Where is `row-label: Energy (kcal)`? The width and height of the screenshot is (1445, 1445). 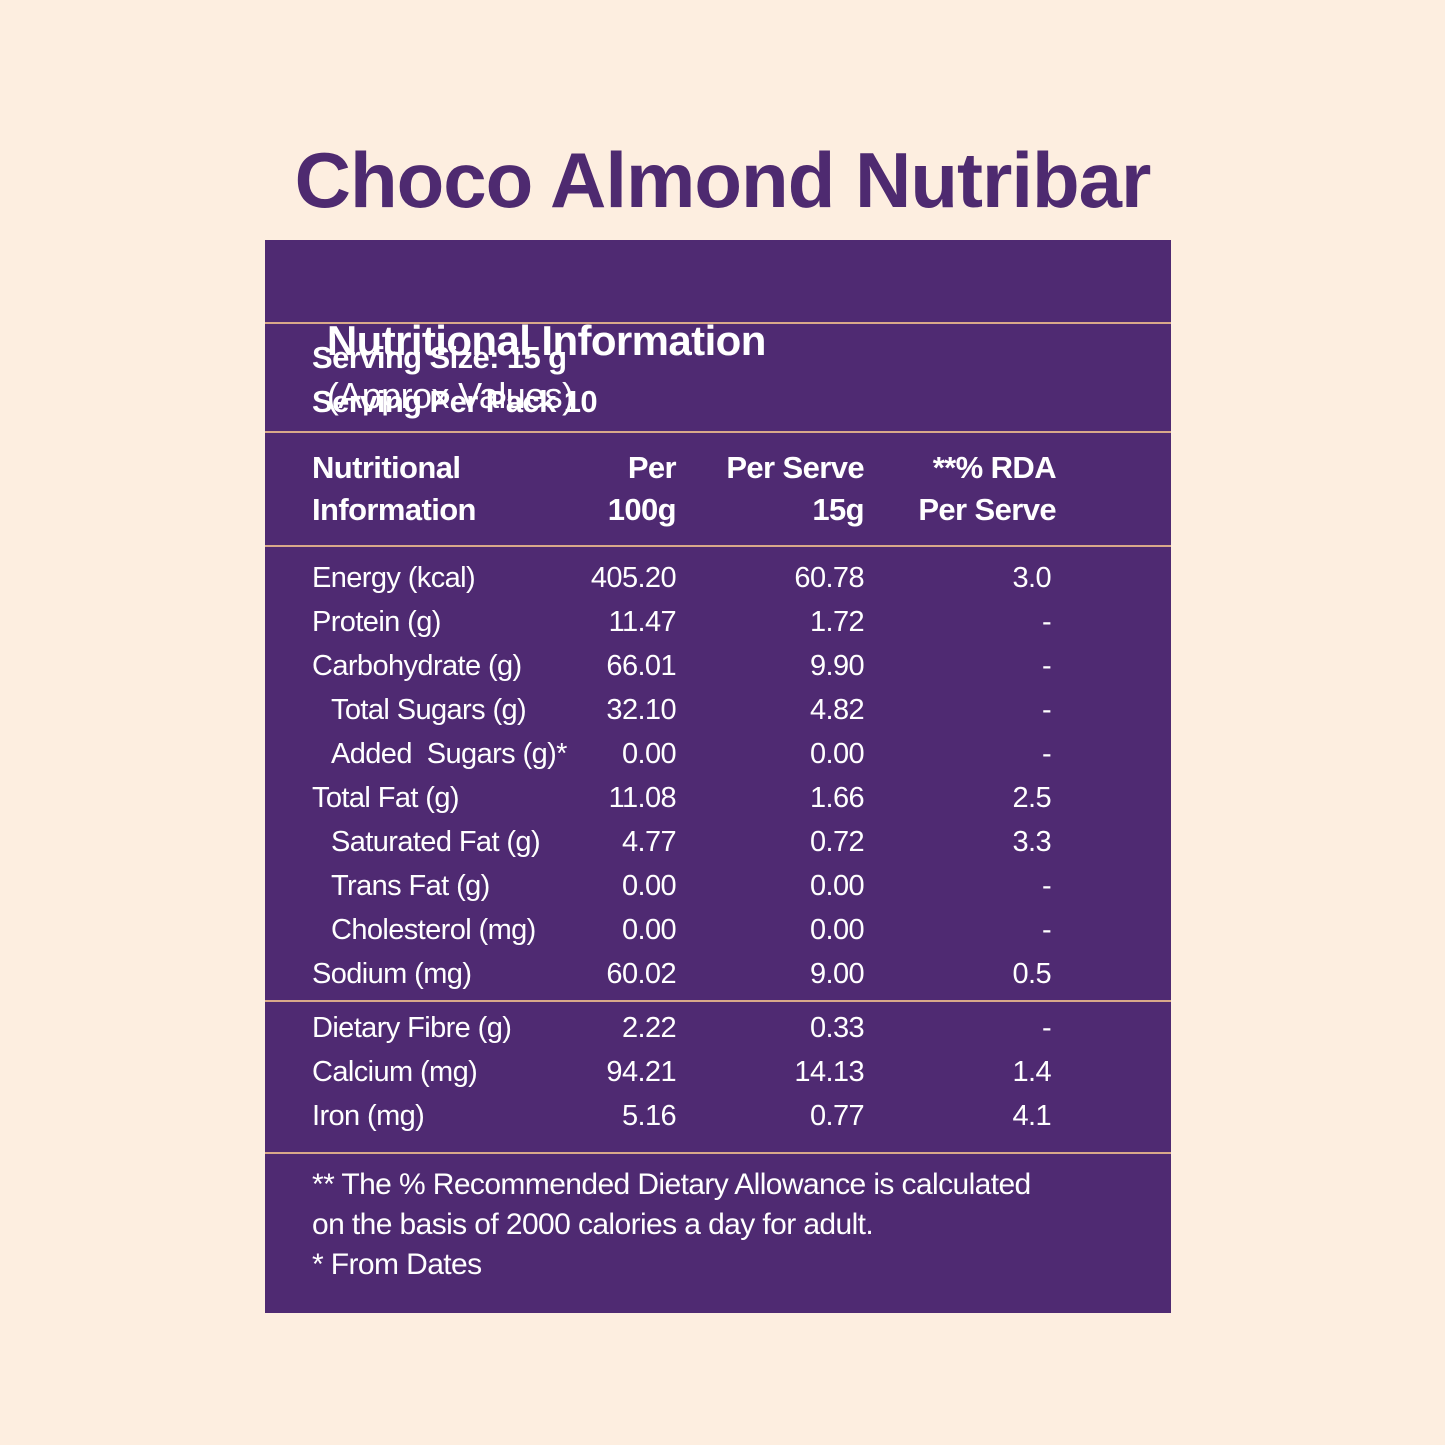
row-label: Energy (kcal) is located at coordinates (394, 578).